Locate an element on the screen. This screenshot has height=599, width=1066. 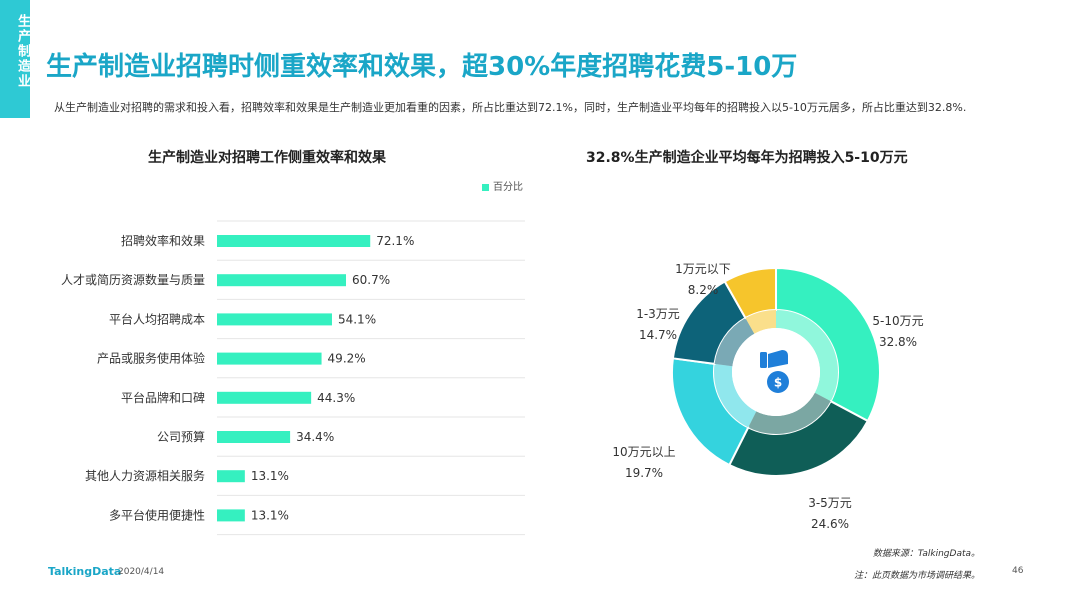
donut-slice-label: 3-5万元 is located at coordinates (830, 503).